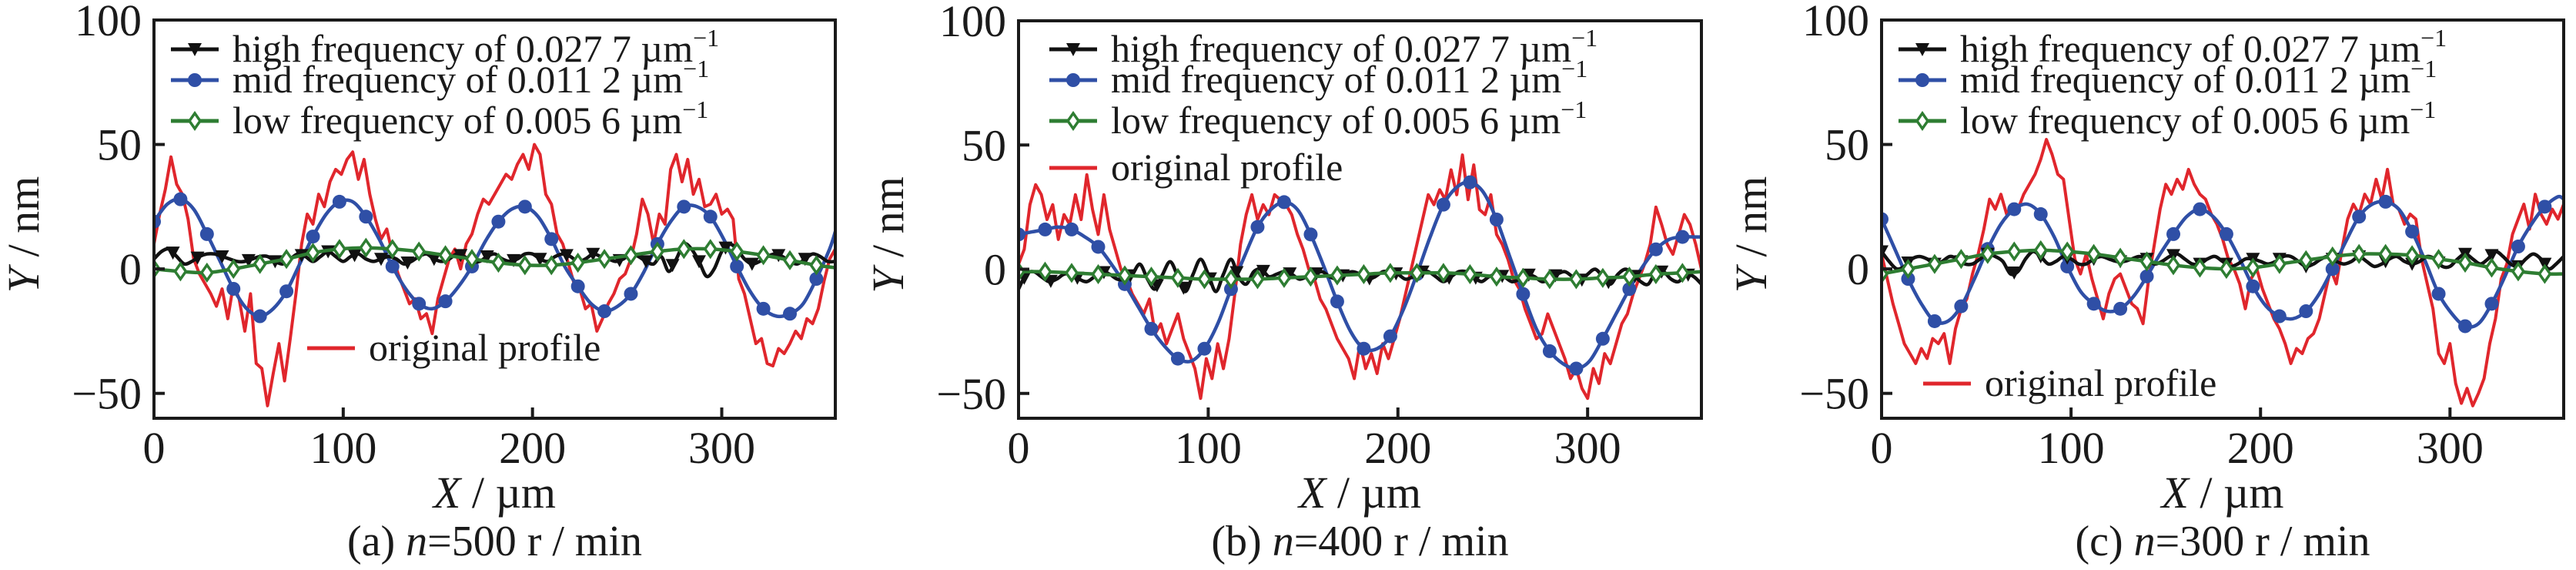  What do you see at coordinates (2069, 382) in the screenshot?
I see `legend-item-orig: original profile` at bounding box center [2069, 382].